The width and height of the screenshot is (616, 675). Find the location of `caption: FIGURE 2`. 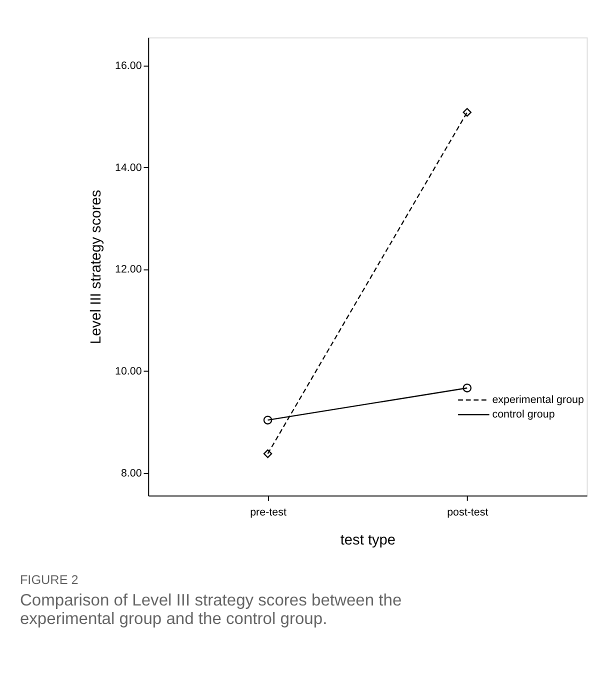

caption: FIGURE 2 is located at coordinates (49, 580).